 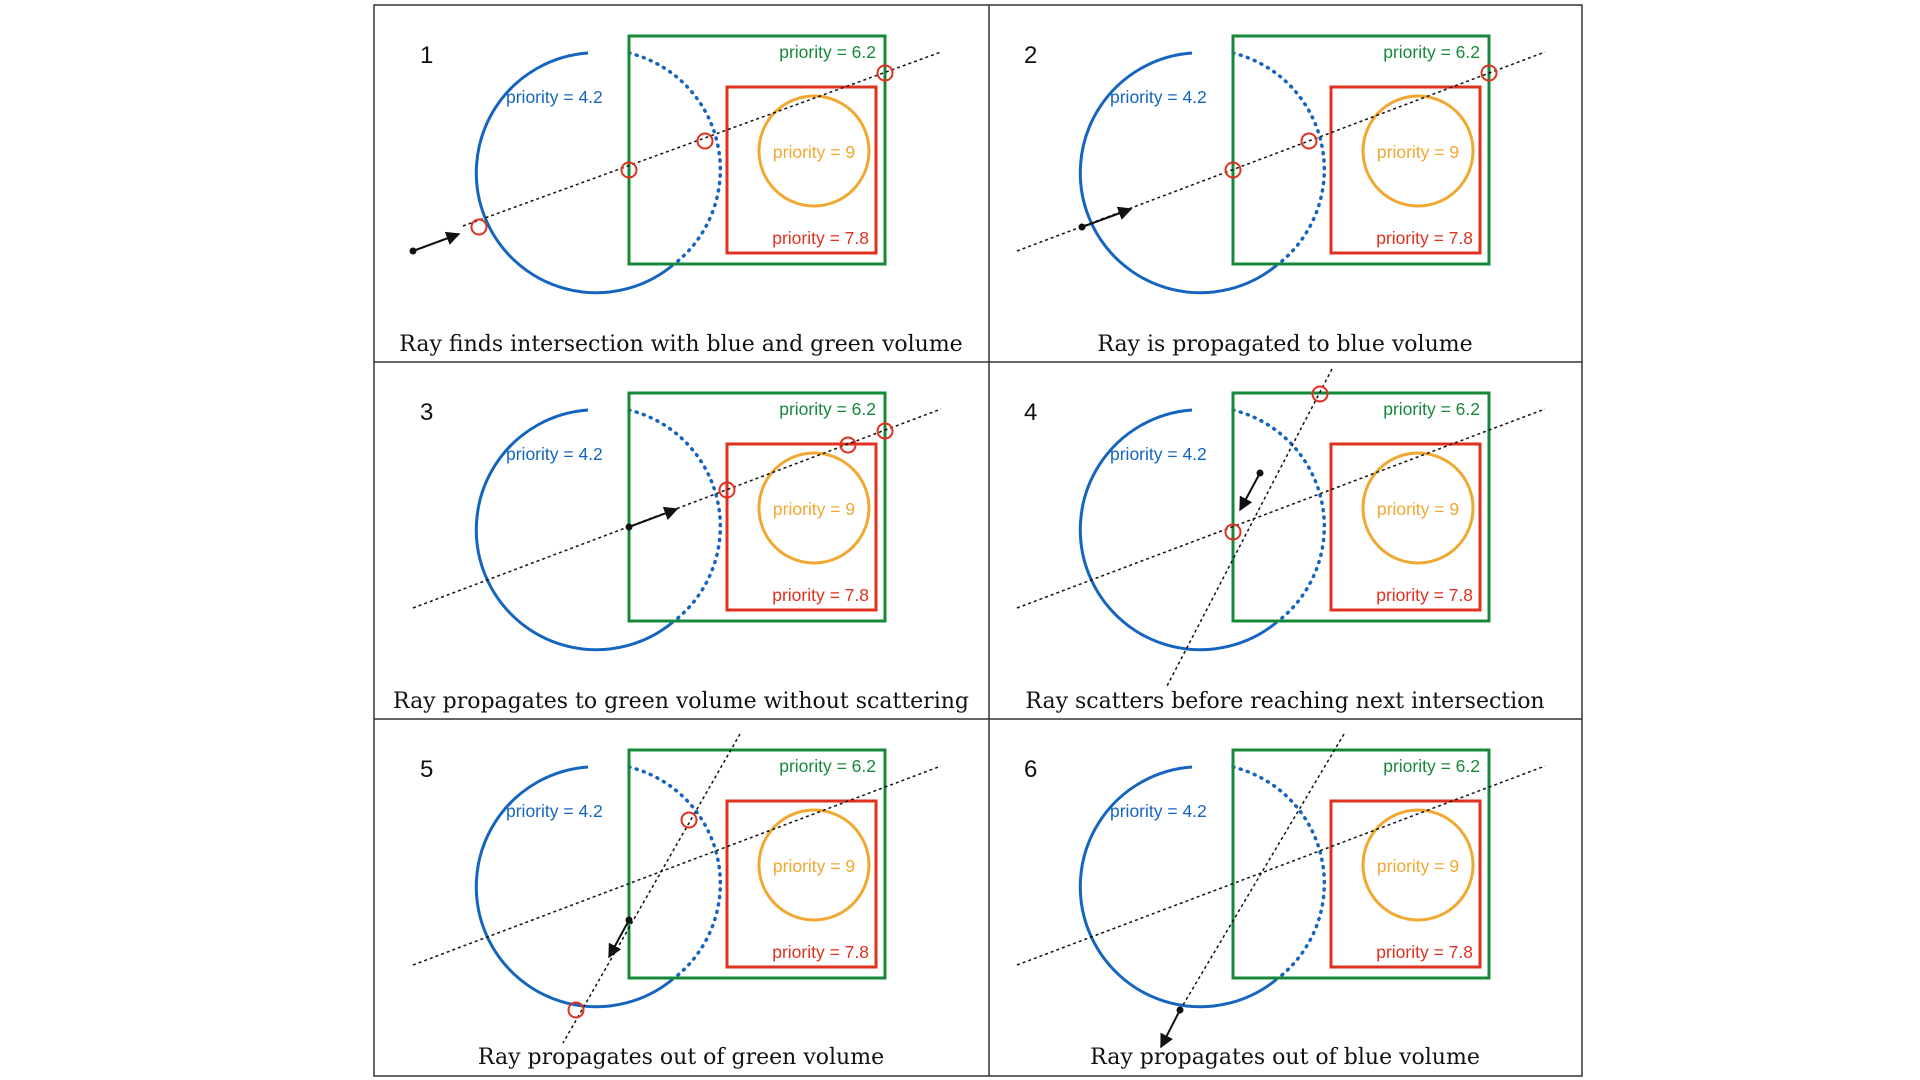 I want to click on panel-number: 3, so click(x=426, y=412).